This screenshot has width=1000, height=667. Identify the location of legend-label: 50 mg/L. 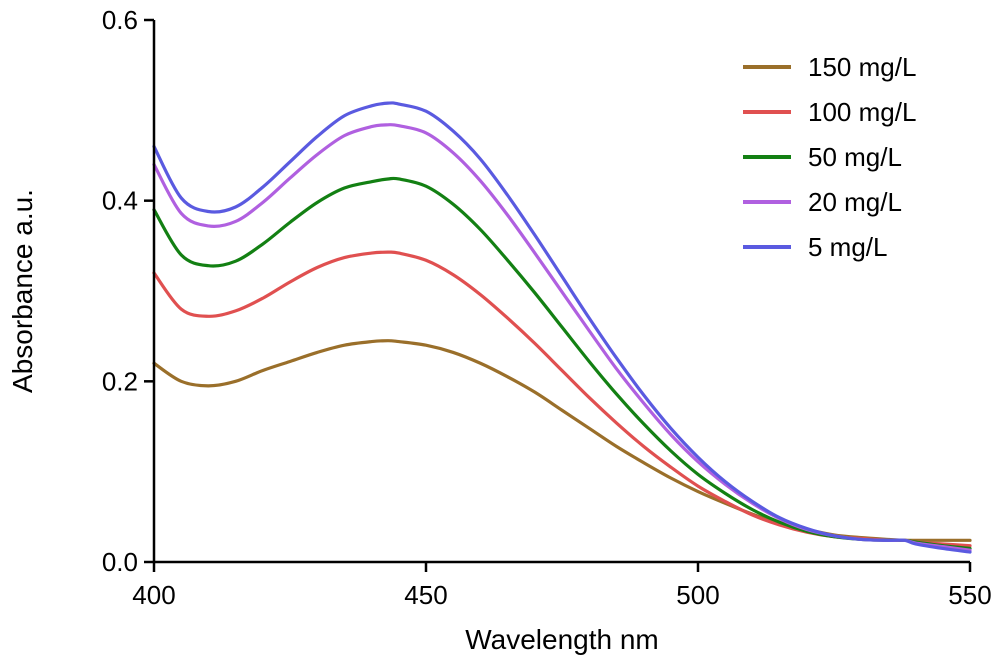
(855, 157).